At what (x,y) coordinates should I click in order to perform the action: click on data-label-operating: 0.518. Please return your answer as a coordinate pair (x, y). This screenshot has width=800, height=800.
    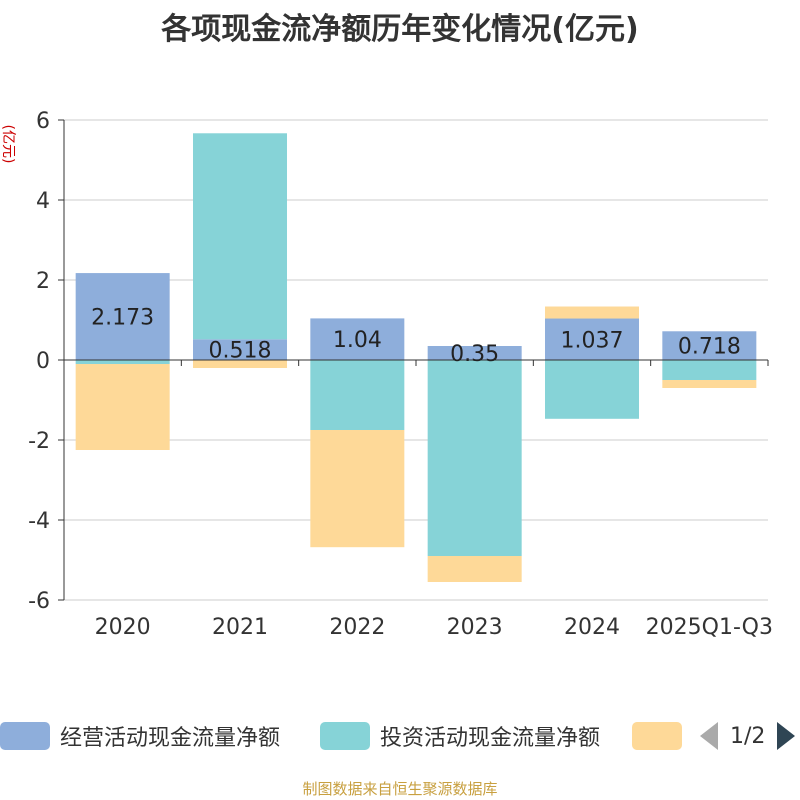
    Looking at the image, I should click on (240, 351).